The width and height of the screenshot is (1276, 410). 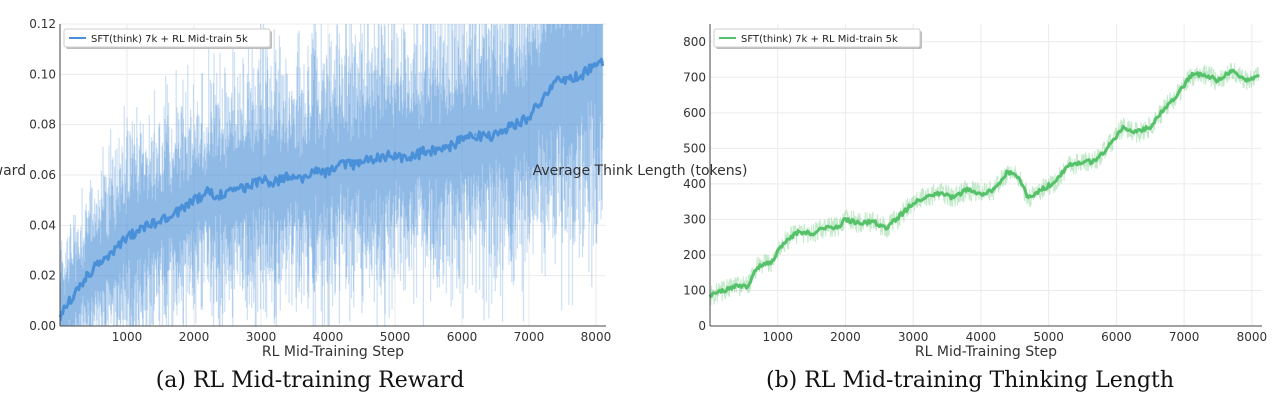 What do you see at coordinates (694, 184) in the screenshot?
I see `y-tick-label: 400` at bounding box center [694, 184].